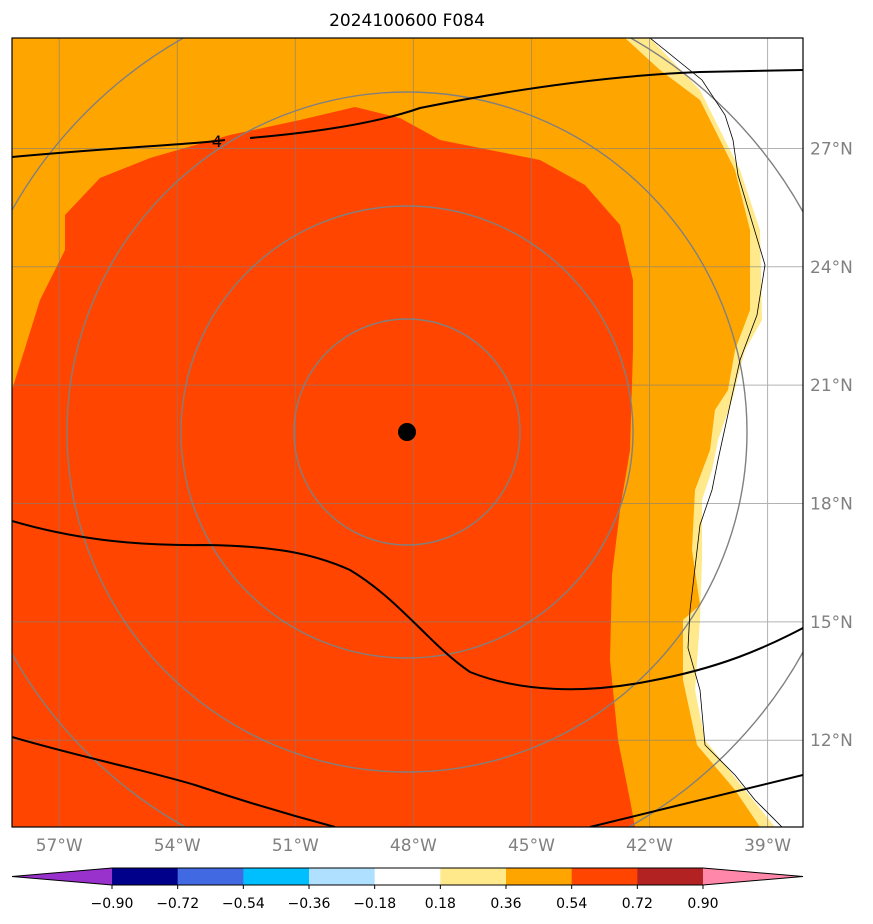  Describe the element at coordinates (571, 904) in the screenshot. I see `colorbar-tick-label: 0.54` at that location.